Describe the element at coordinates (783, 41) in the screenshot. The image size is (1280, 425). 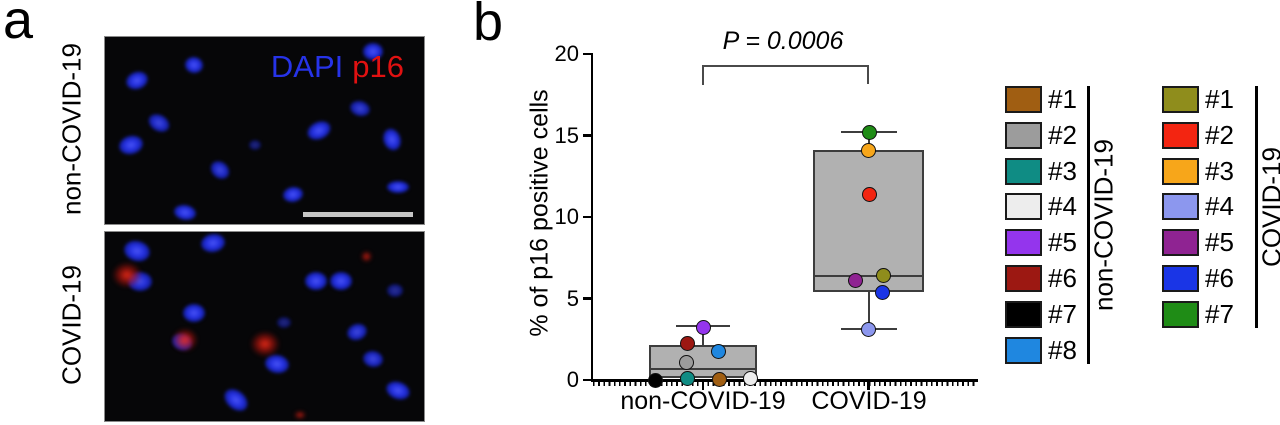
I see `p-value-label: P = 0.0006` at that location.